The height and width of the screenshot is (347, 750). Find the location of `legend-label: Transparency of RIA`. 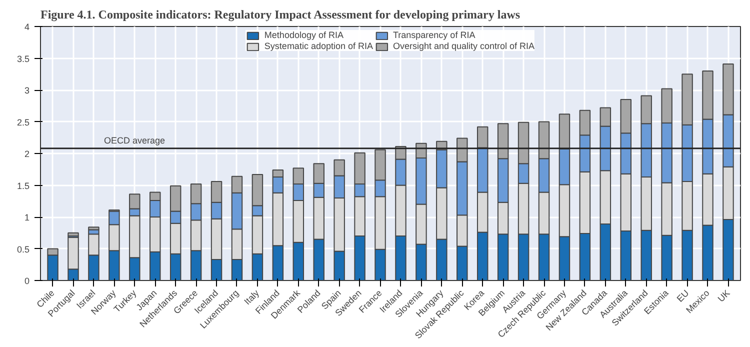

legend-label: Transparency of RIA is located at coordinates (434, 35).